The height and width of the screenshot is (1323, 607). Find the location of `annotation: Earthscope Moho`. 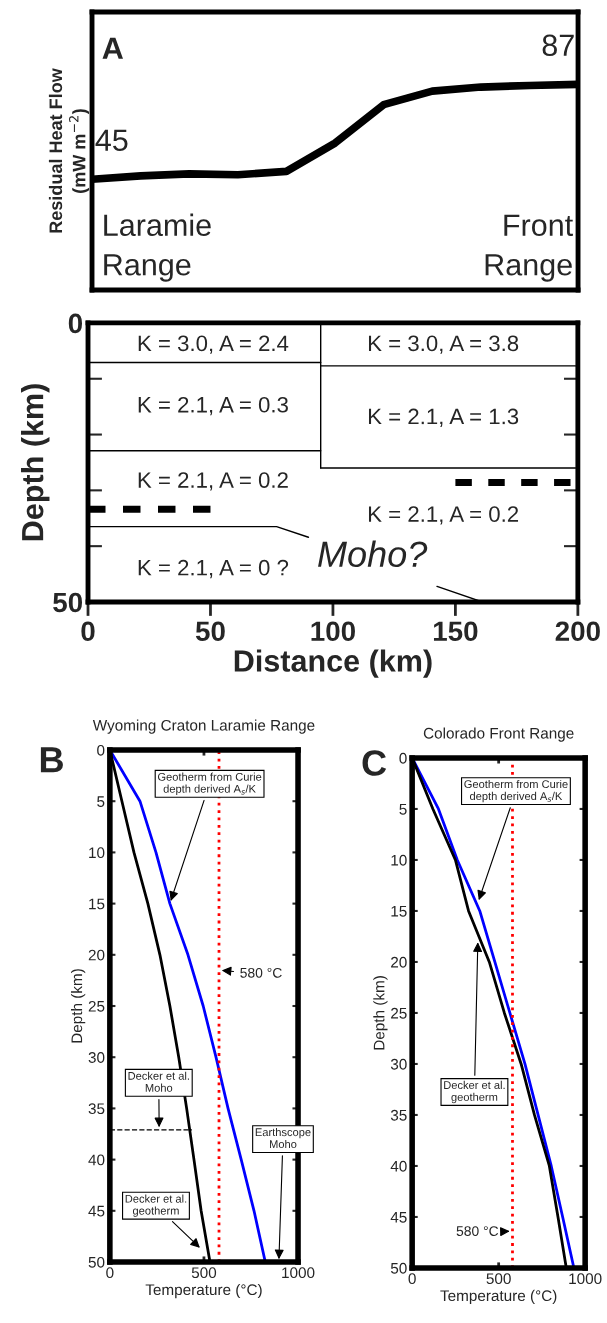

annotation: Earthscope Moho is located at coordinates (283, 1138).